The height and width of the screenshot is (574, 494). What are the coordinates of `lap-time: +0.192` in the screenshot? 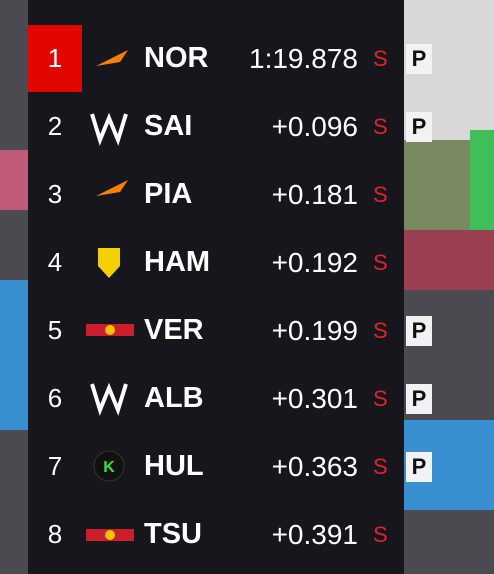 It's located at (314, 262).